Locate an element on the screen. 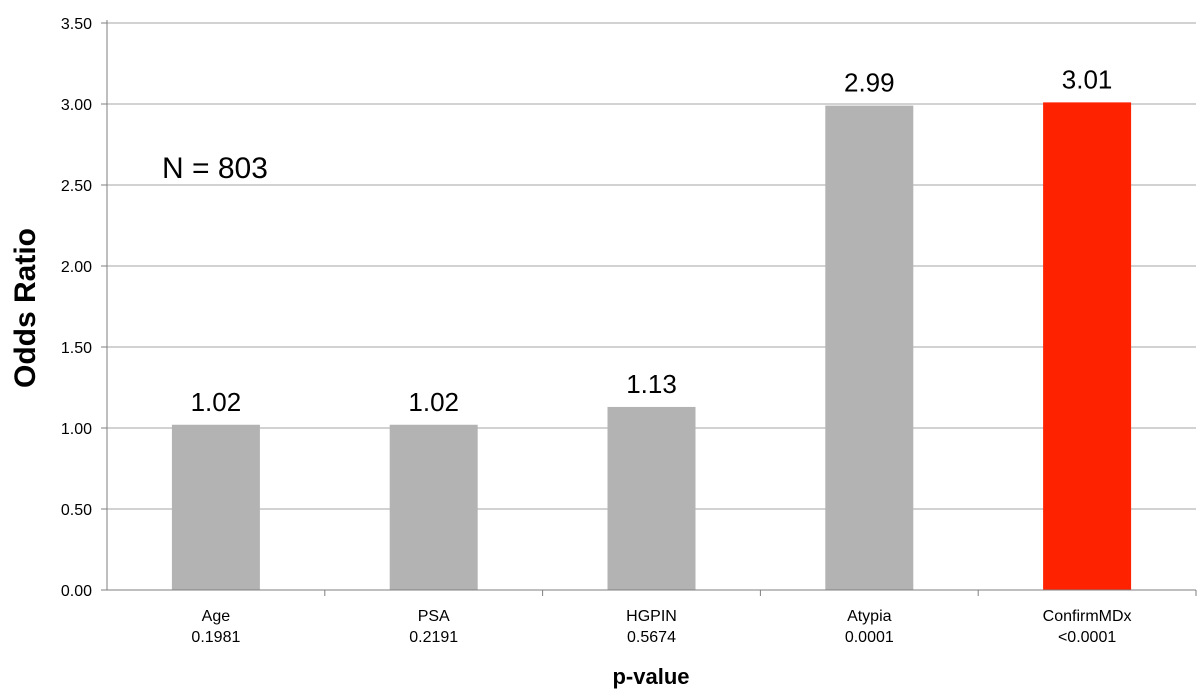 The image size is (1200, 698). y-tick-label: 0.00 is located at coordinates (76, 591).